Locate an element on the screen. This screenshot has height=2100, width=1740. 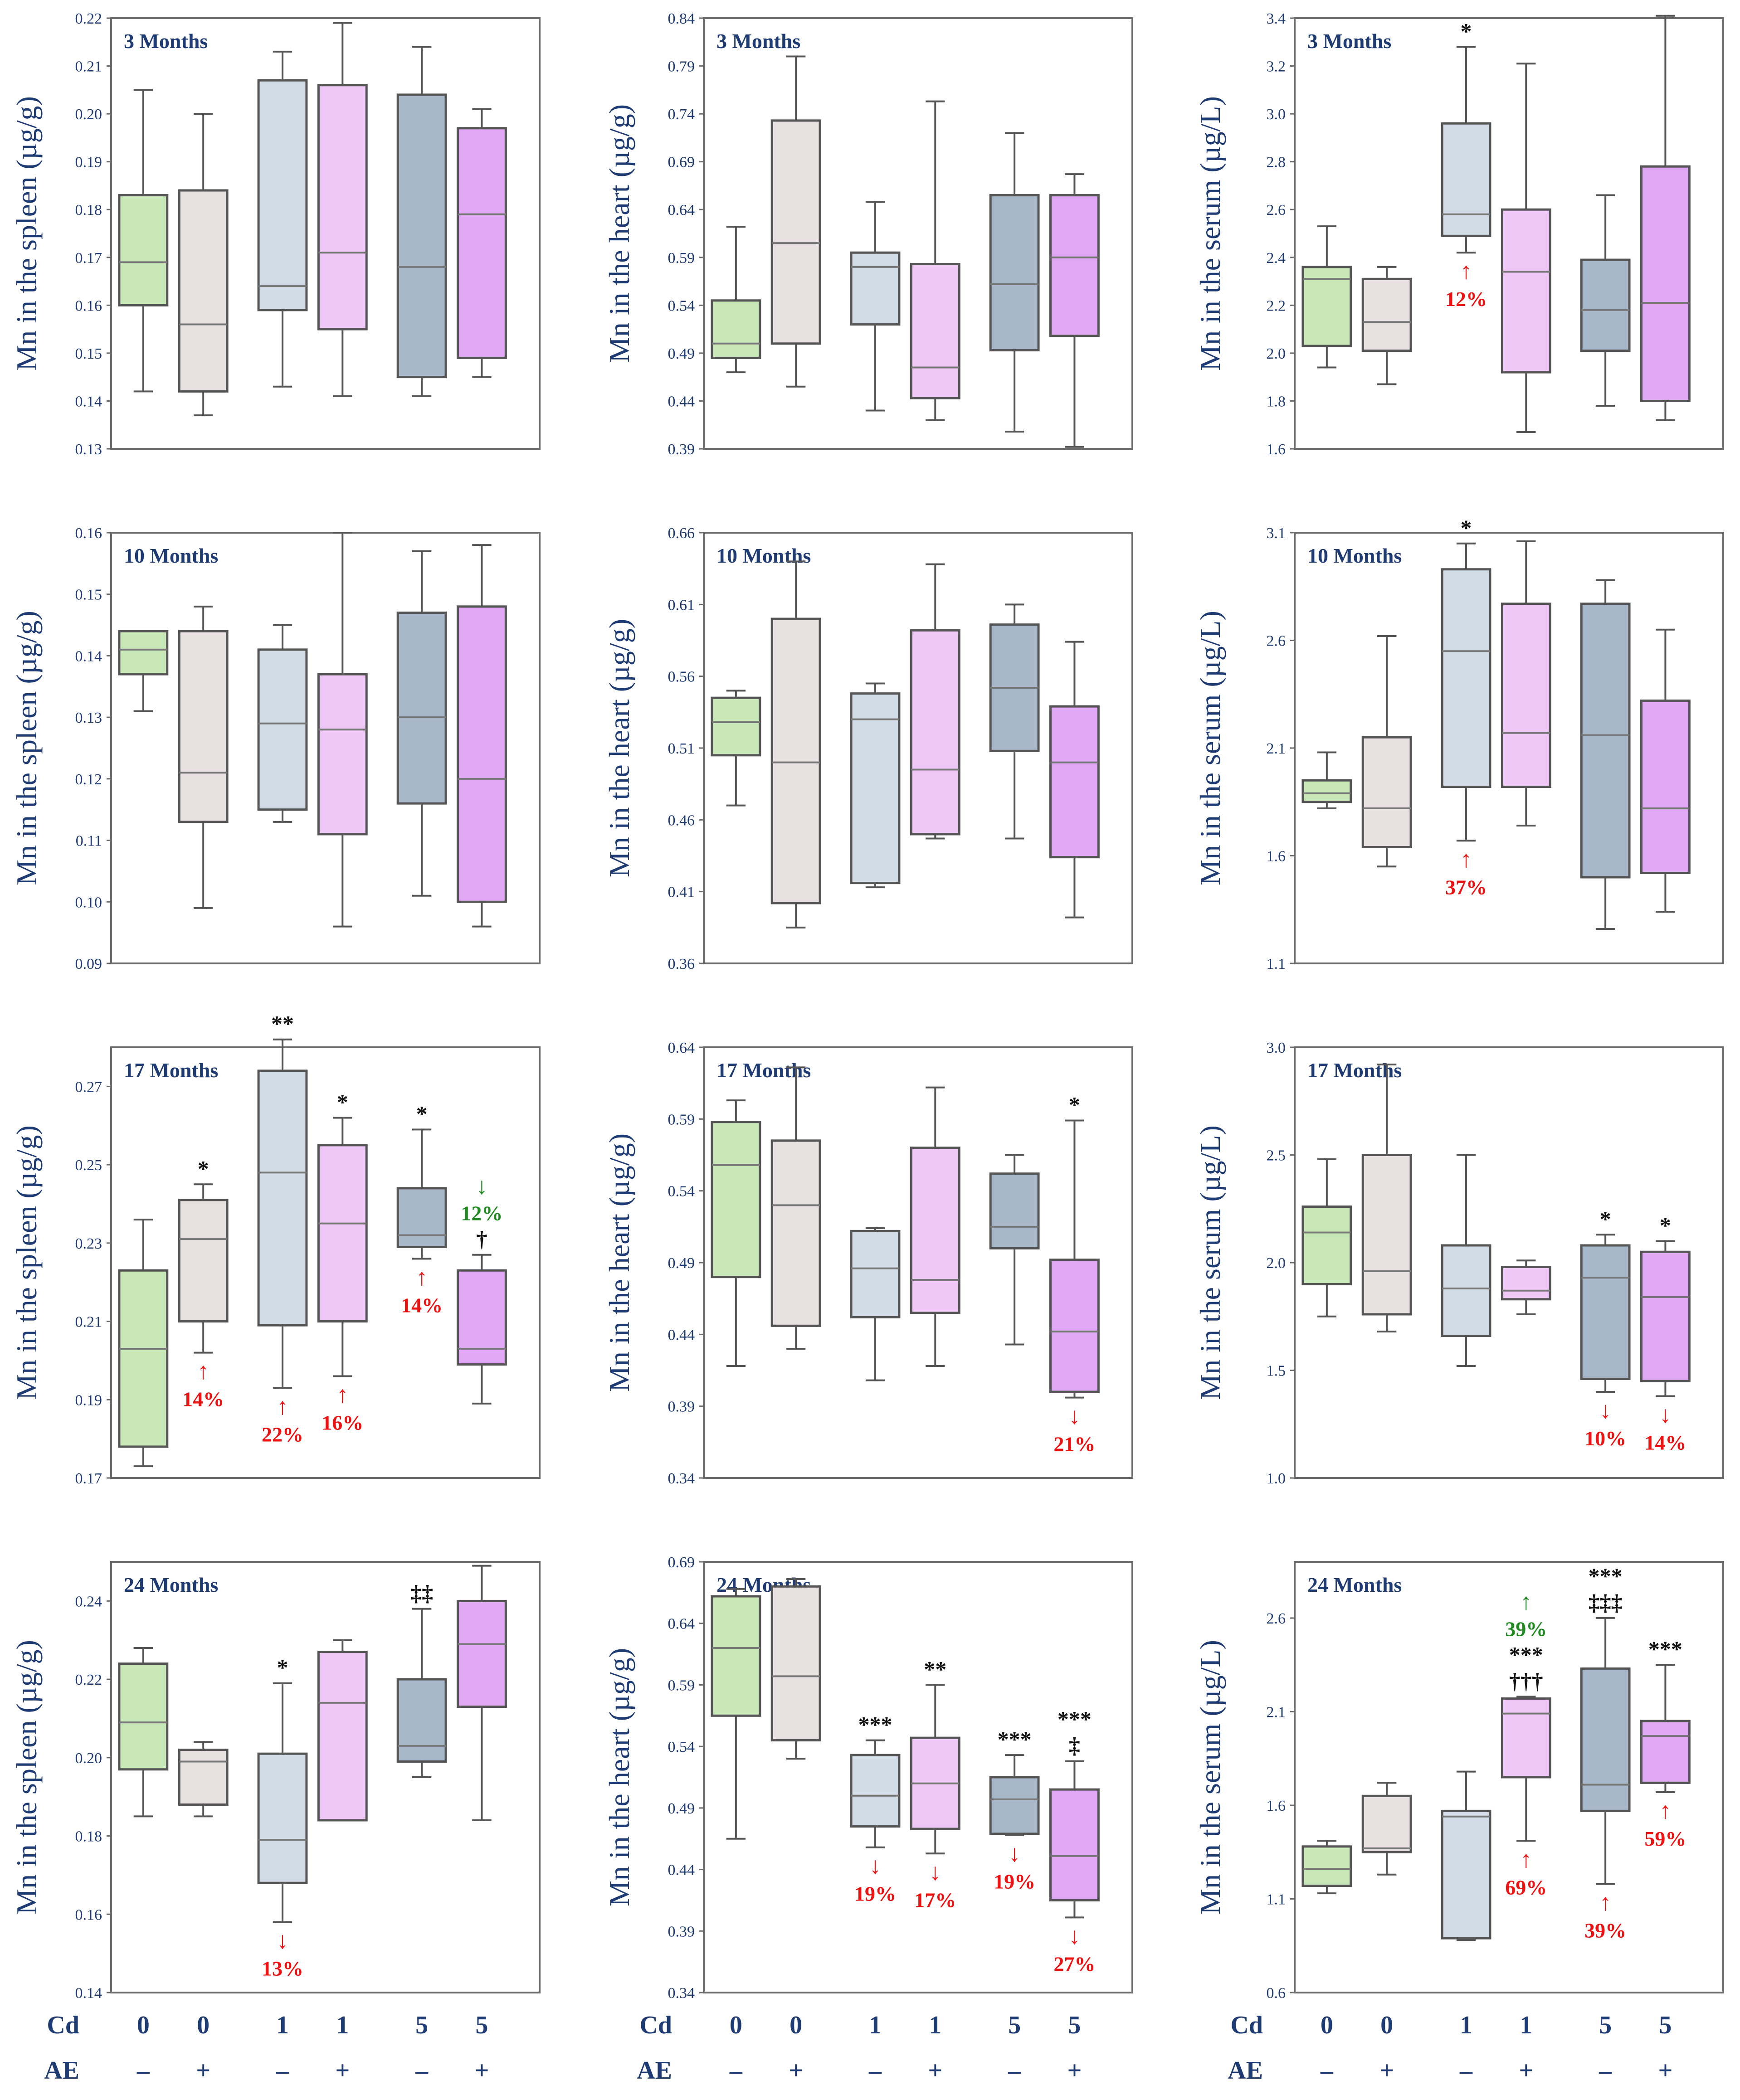
y-tick-label: 0.46 is located at coordinates (682, 820).